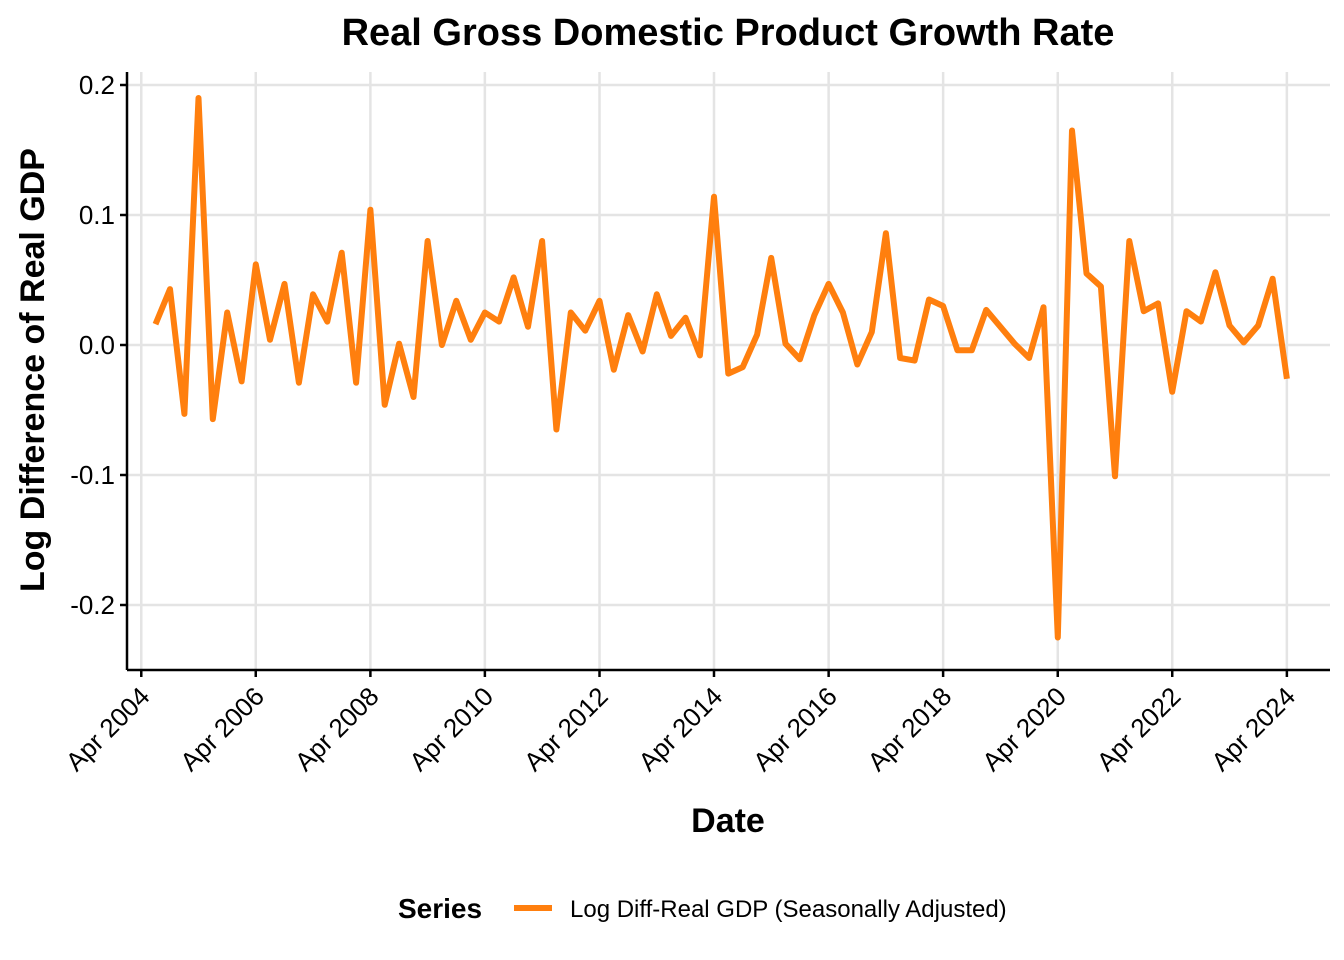  I want to click on x-tick-label: Apr 2024, so click(1253, 729).